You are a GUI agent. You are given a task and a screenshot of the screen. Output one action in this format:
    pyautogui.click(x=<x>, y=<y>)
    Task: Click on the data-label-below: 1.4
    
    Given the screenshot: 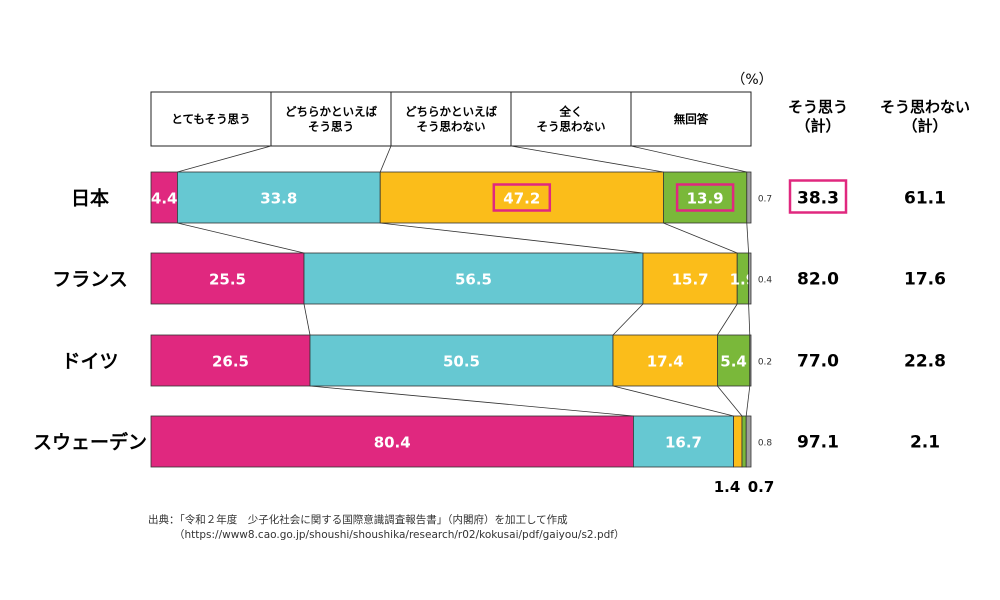 What is the action you would take?
    pyautogui.click(x=727, y=487)
    